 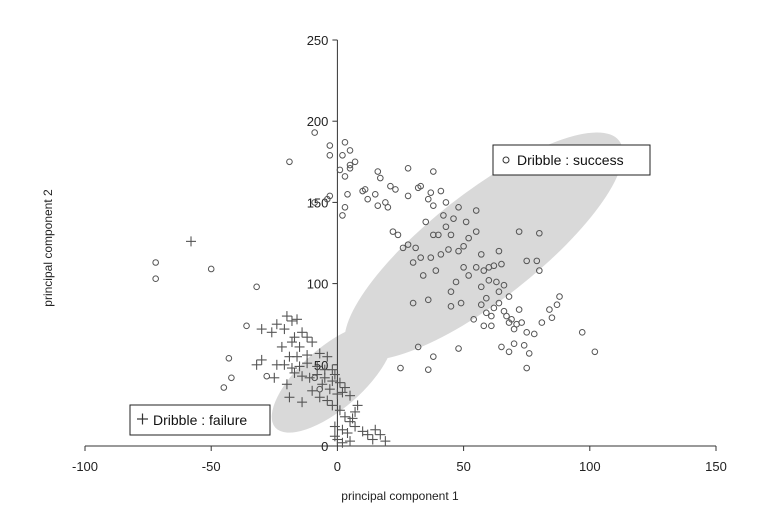 I want to click on legend-failure-marker, so click(x=142, y=419).